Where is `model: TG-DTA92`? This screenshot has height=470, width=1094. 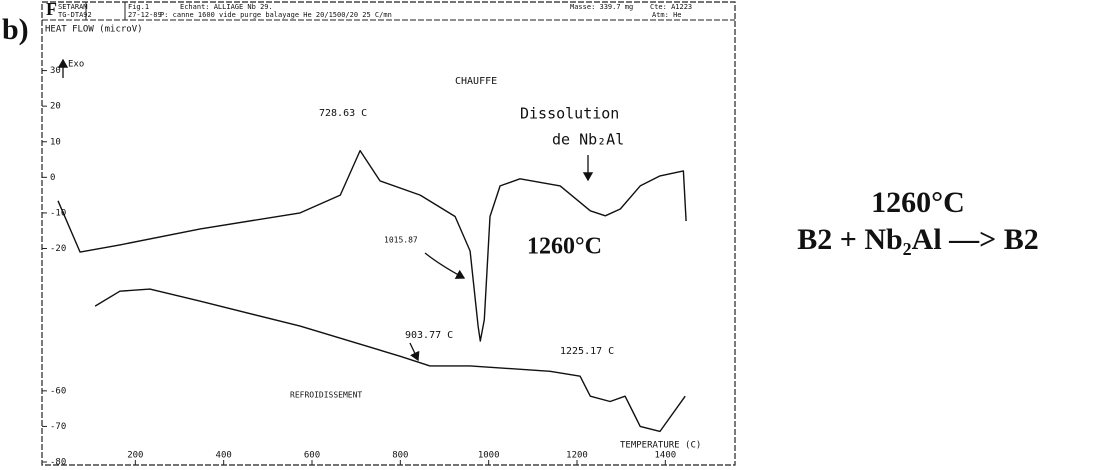
model: TG-DTA92 is located at coordinates (75, 15).